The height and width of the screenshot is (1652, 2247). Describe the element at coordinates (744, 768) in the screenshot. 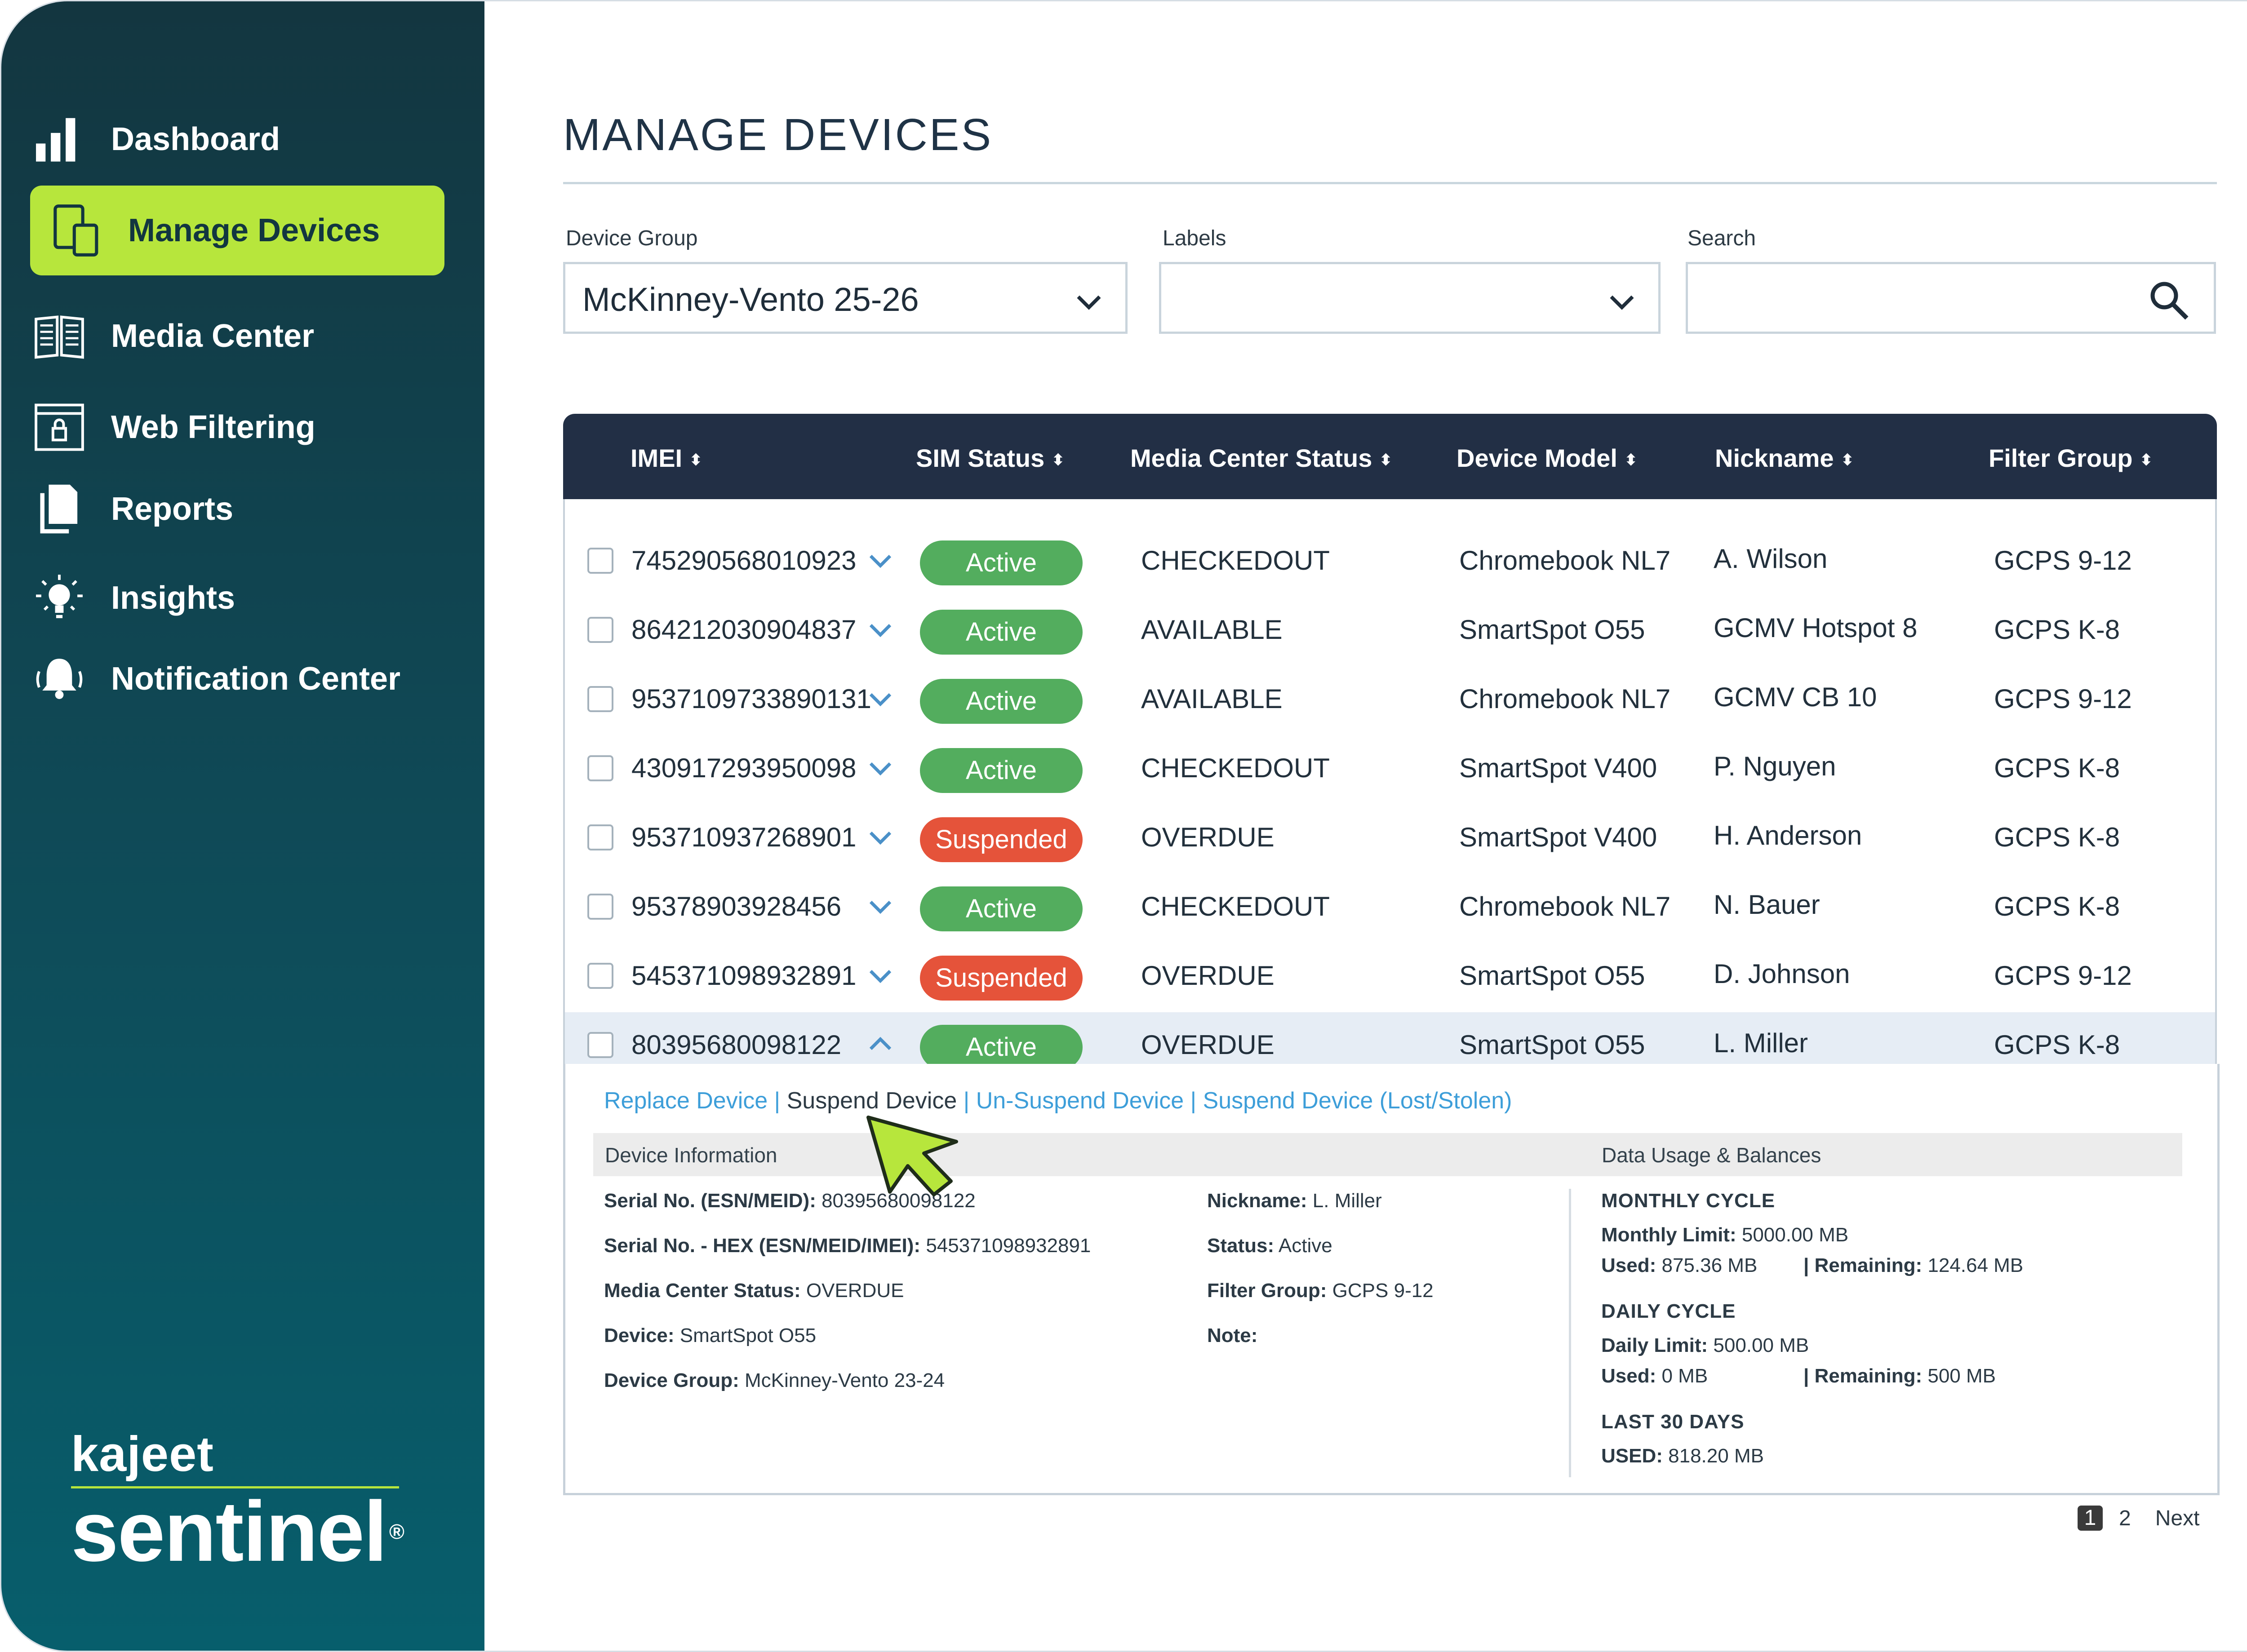

I see `cell-imei: 430917293950098` at that location.